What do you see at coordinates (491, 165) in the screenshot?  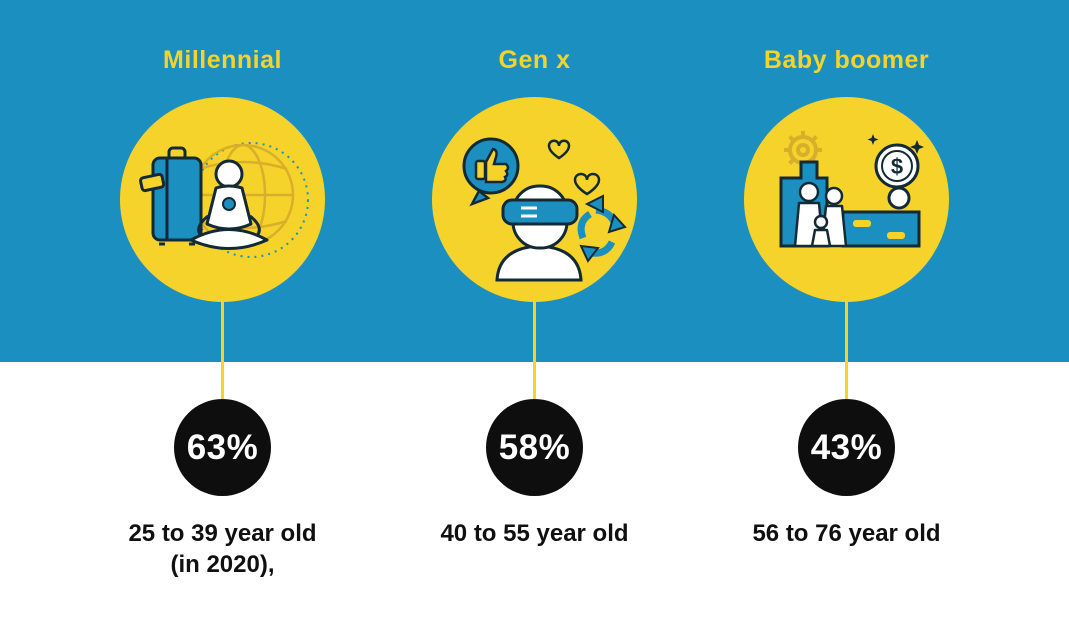 I see `thumbs-up-icon` at bounding box center [491, 165].